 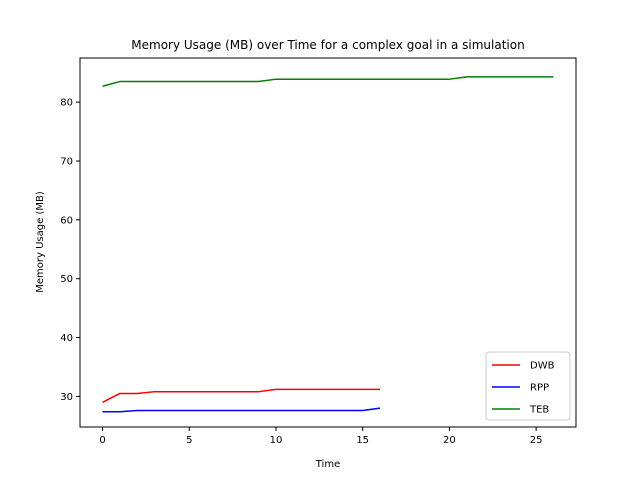 I want to click on series-line-rpp, so click(x=241, y=410).